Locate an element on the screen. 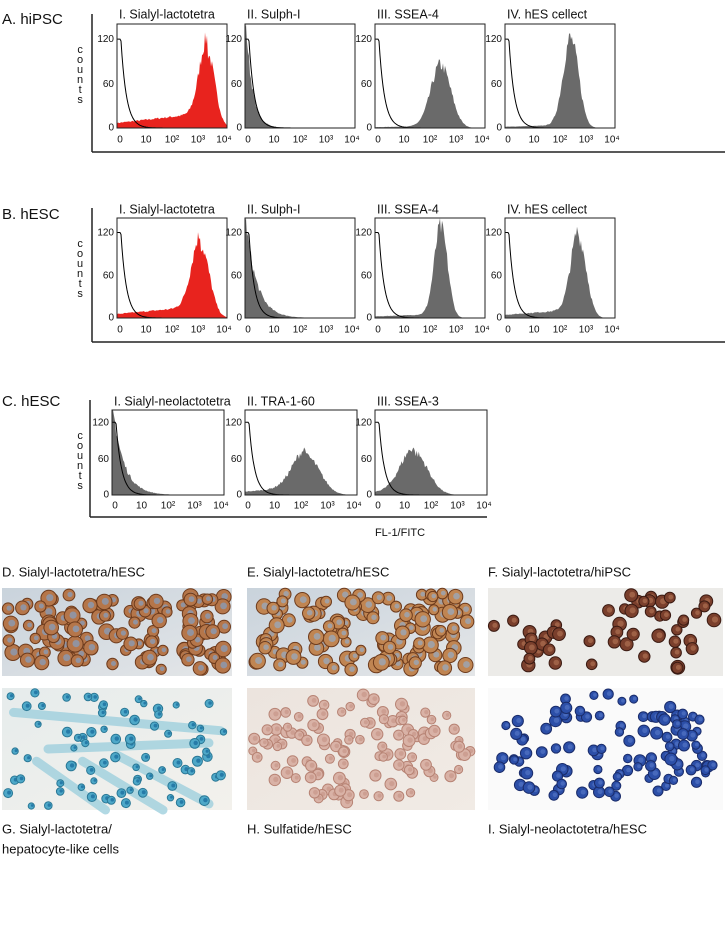 The height and width of the screenshot is (936, 725). panel-title: II. Sulph-I is located at coordinates (274, 209).